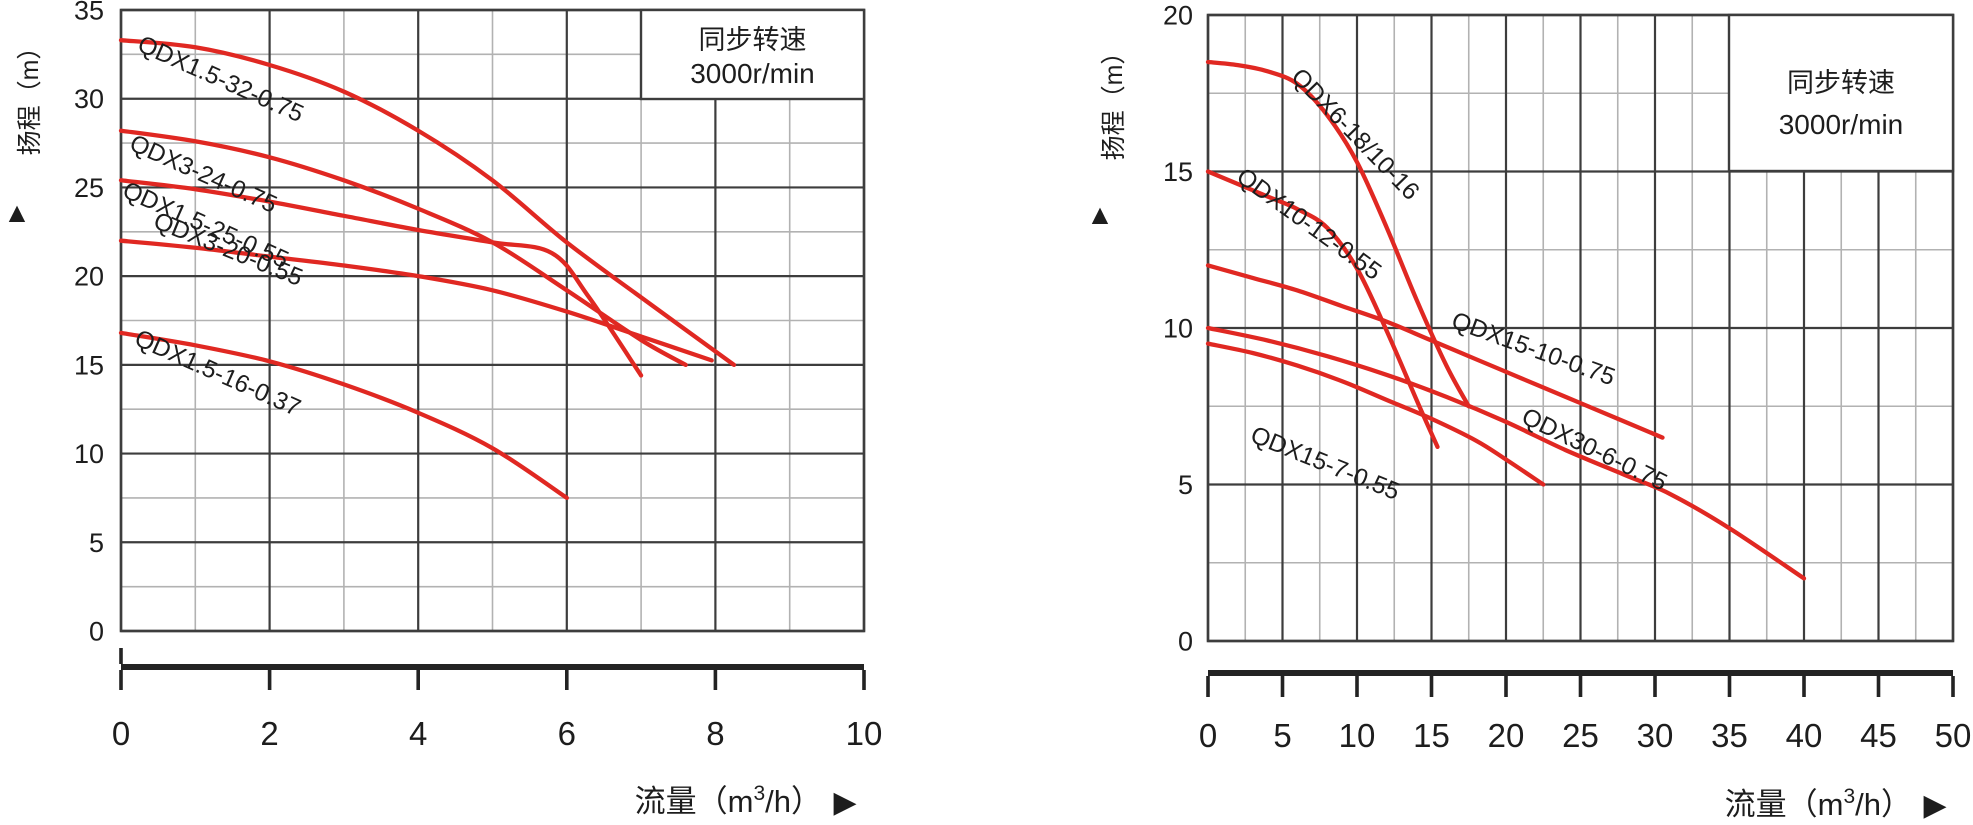 This screenshot has height=825, width=1973. I want to click on y-tick-label: 35, so click(89, 13).